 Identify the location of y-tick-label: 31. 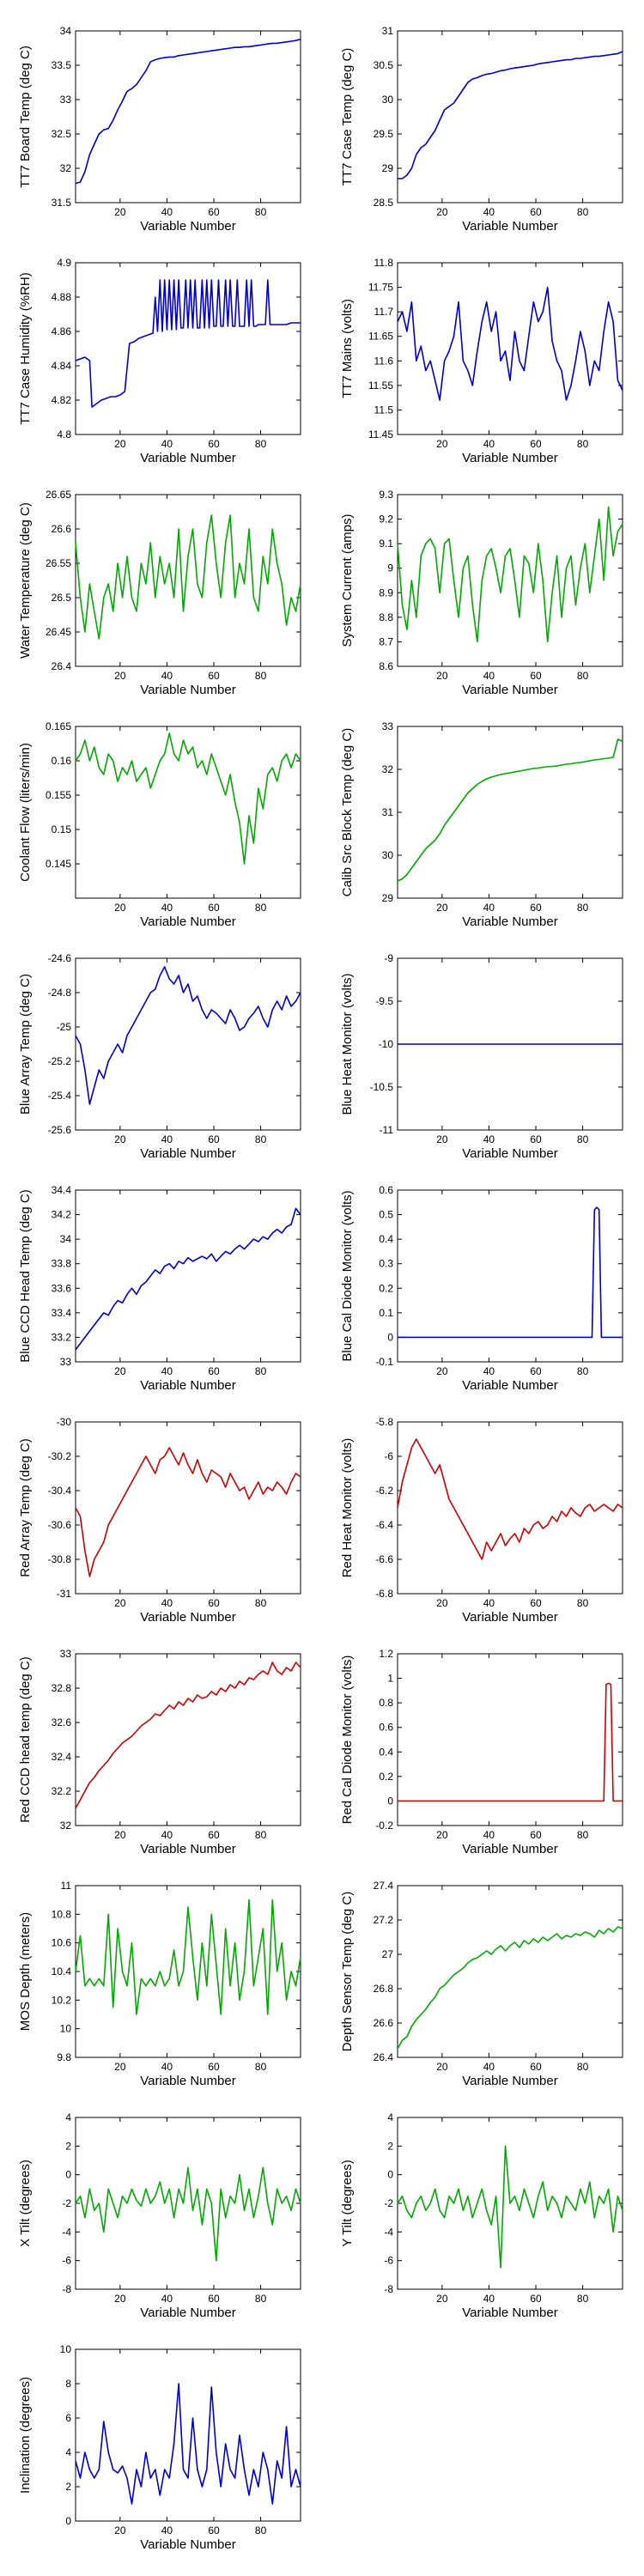
(388, 31).